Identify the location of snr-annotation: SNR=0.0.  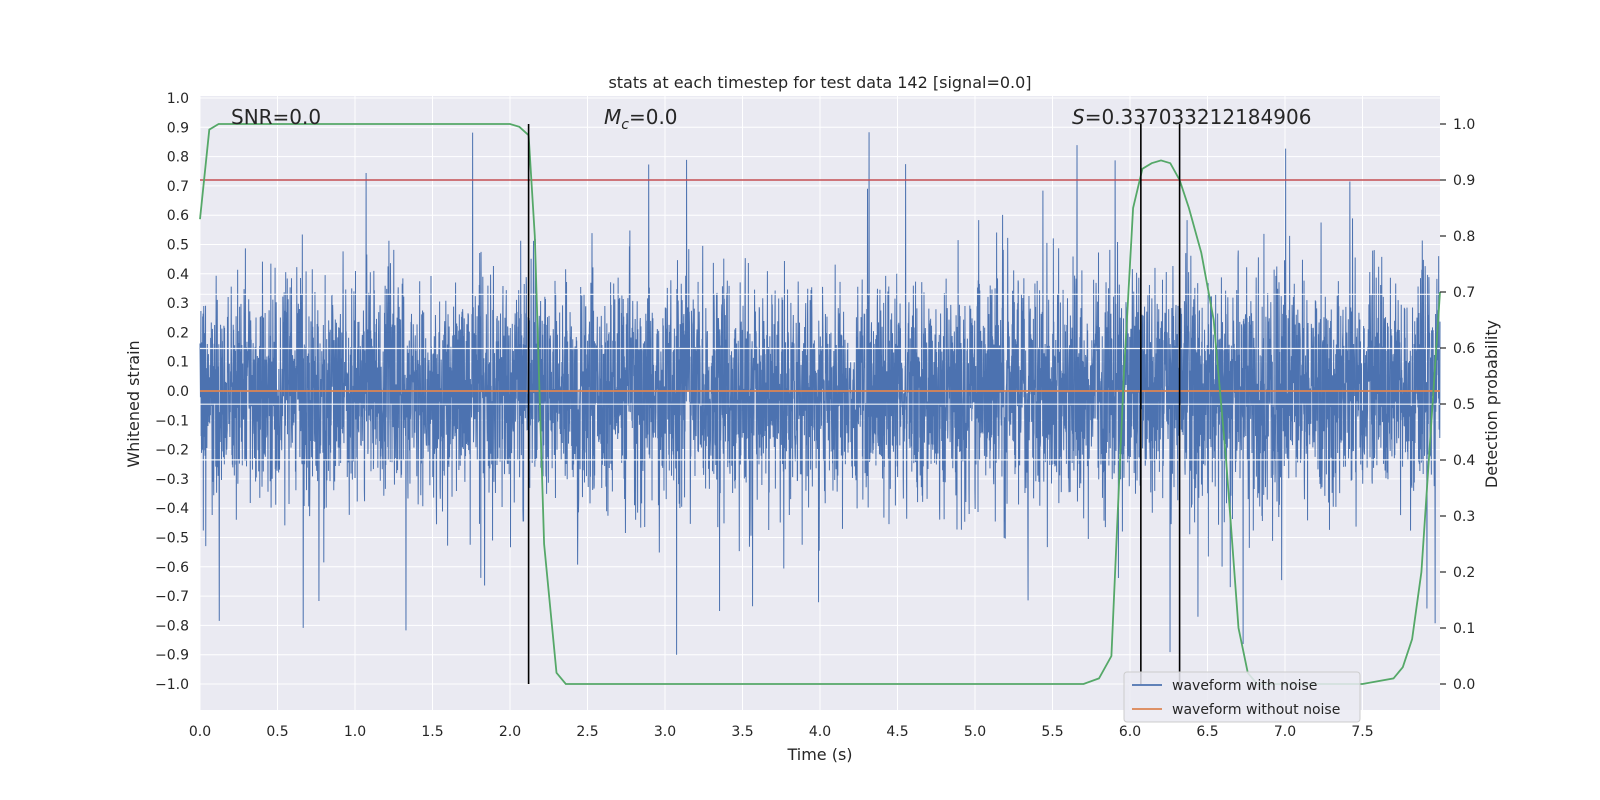
(276, 117).